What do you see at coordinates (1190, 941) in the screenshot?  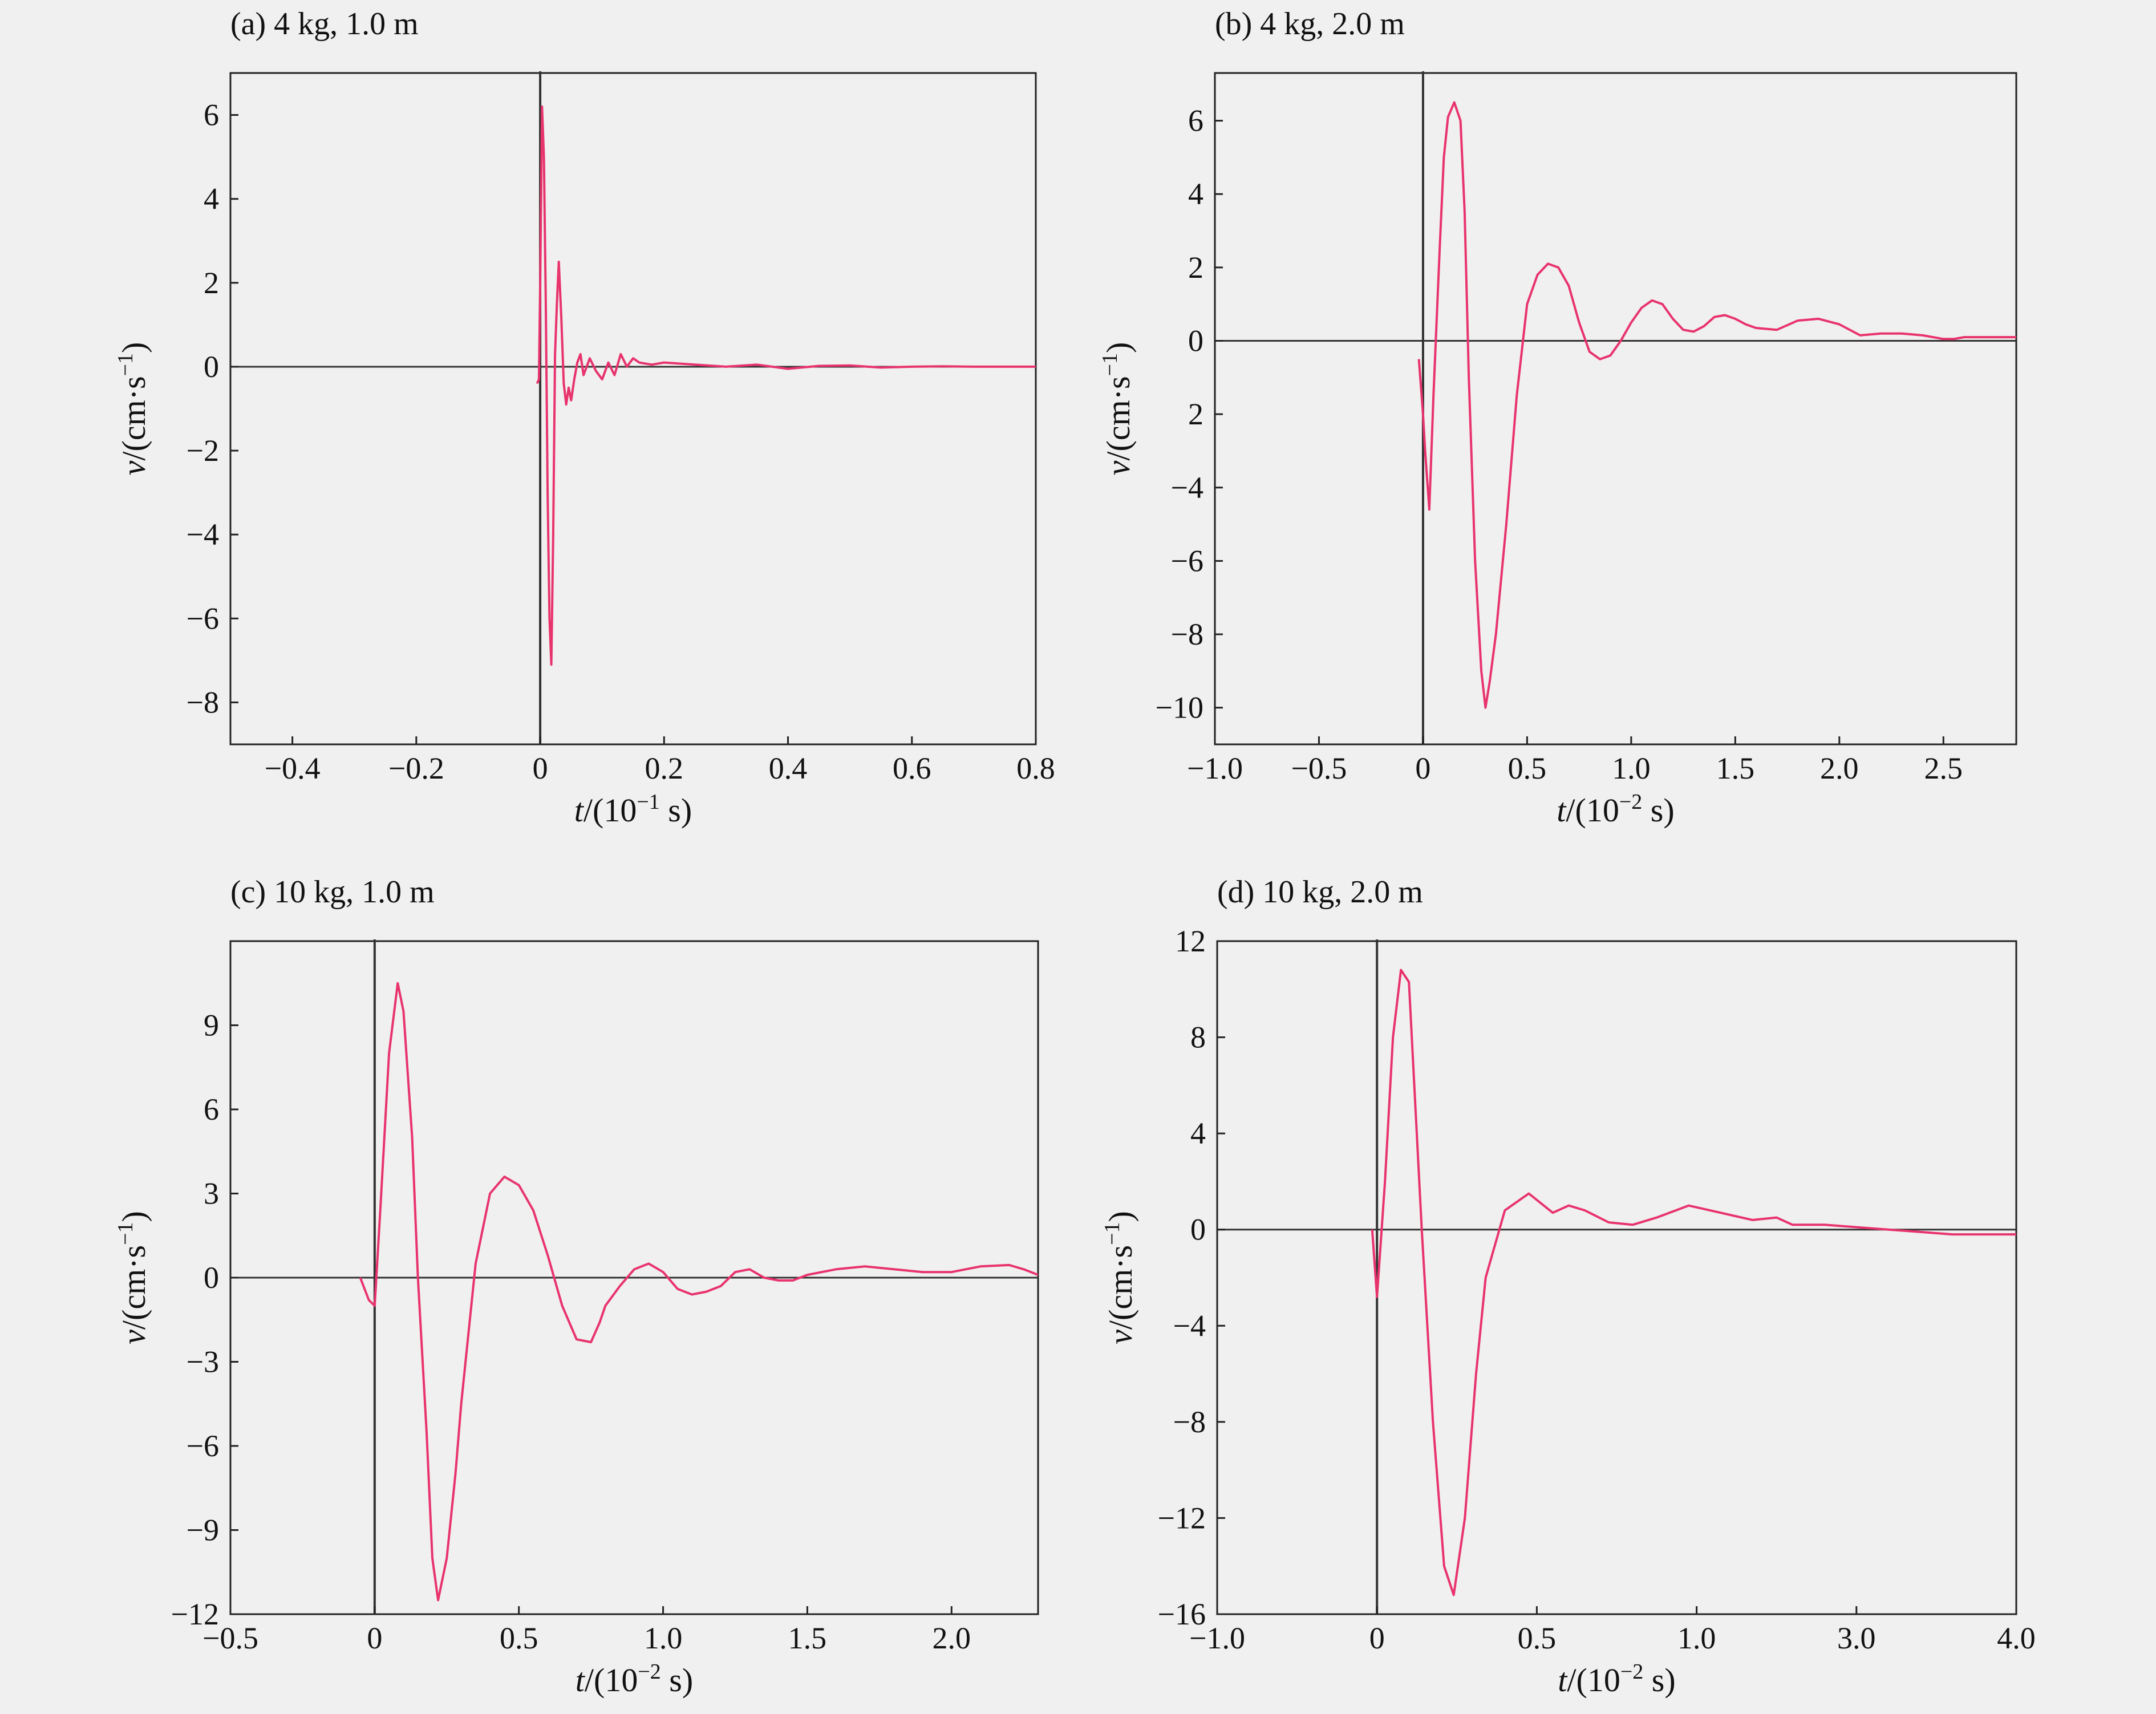 I see `y-tick-label: 12` at bounding box center [1190, 941].